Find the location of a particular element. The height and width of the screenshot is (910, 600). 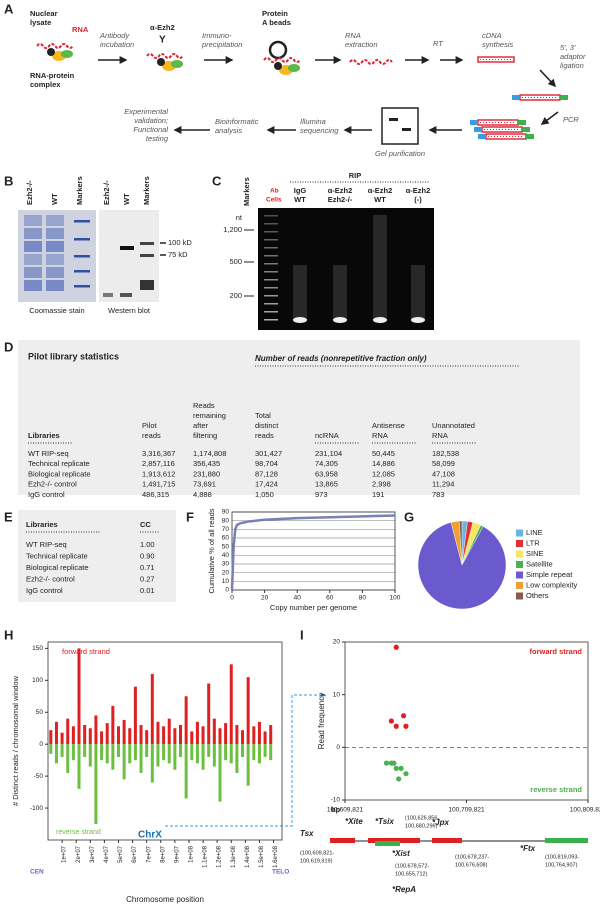

y-axis-label: # Distinct reads / chromosomal window is located at coordinates (15, 740).